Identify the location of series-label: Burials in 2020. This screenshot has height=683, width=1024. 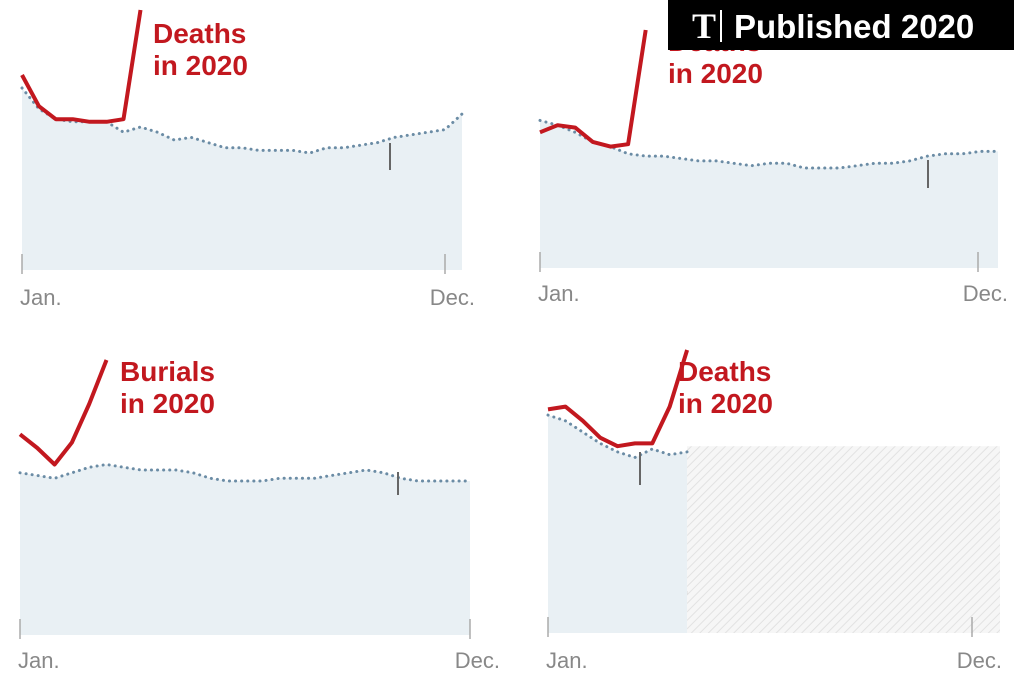
(167, 387).